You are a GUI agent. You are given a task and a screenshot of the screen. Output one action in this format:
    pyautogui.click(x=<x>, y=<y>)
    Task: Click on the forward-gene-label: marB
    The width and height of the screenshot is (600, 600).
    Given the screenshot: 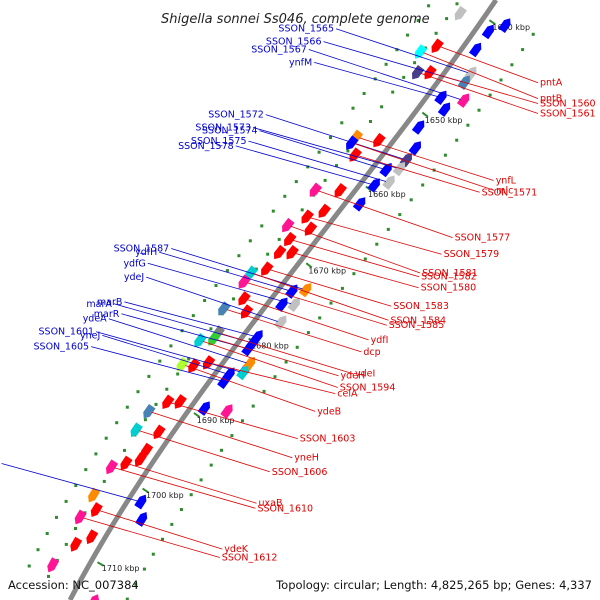 What is the action you would take?
    pyautogui.click(x=110, y=302)
    